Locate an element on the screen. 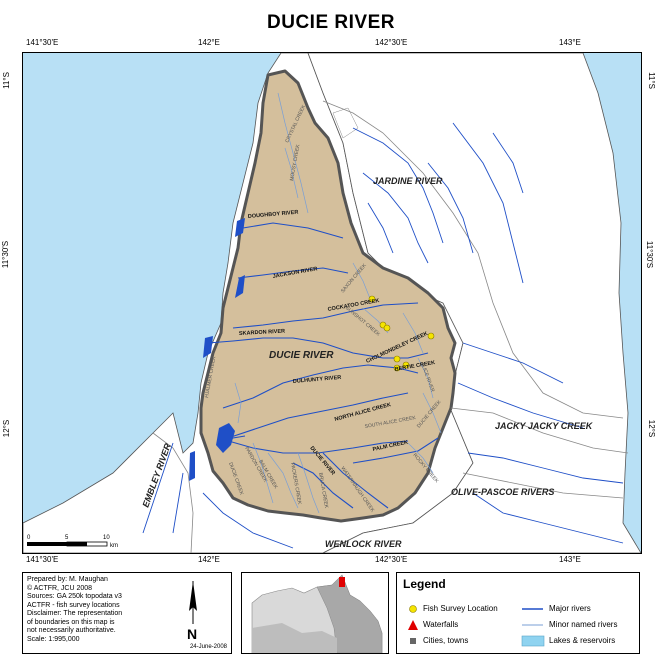  label-wenlock: WENLOCK RIVER is located at coordinates (363, 544).